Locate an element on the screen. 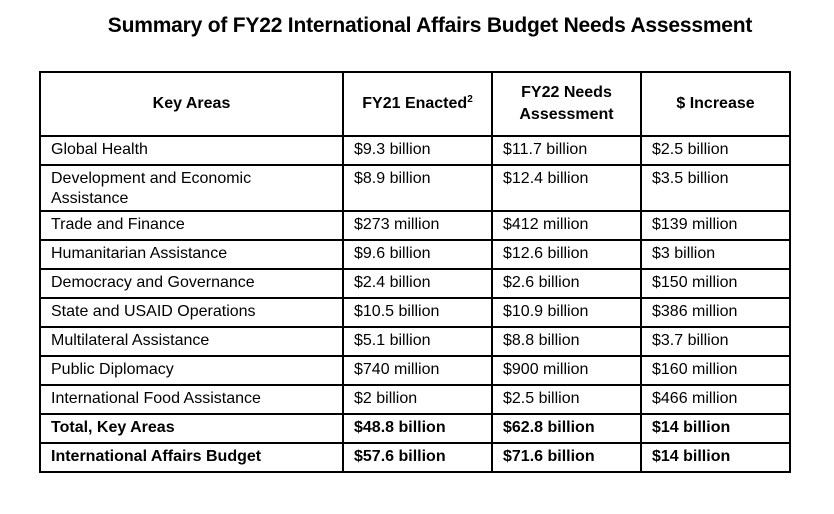 This screenshot has height=514, width=834. cell-fy21: $2.4 billion is located at coordinates (417, 283).